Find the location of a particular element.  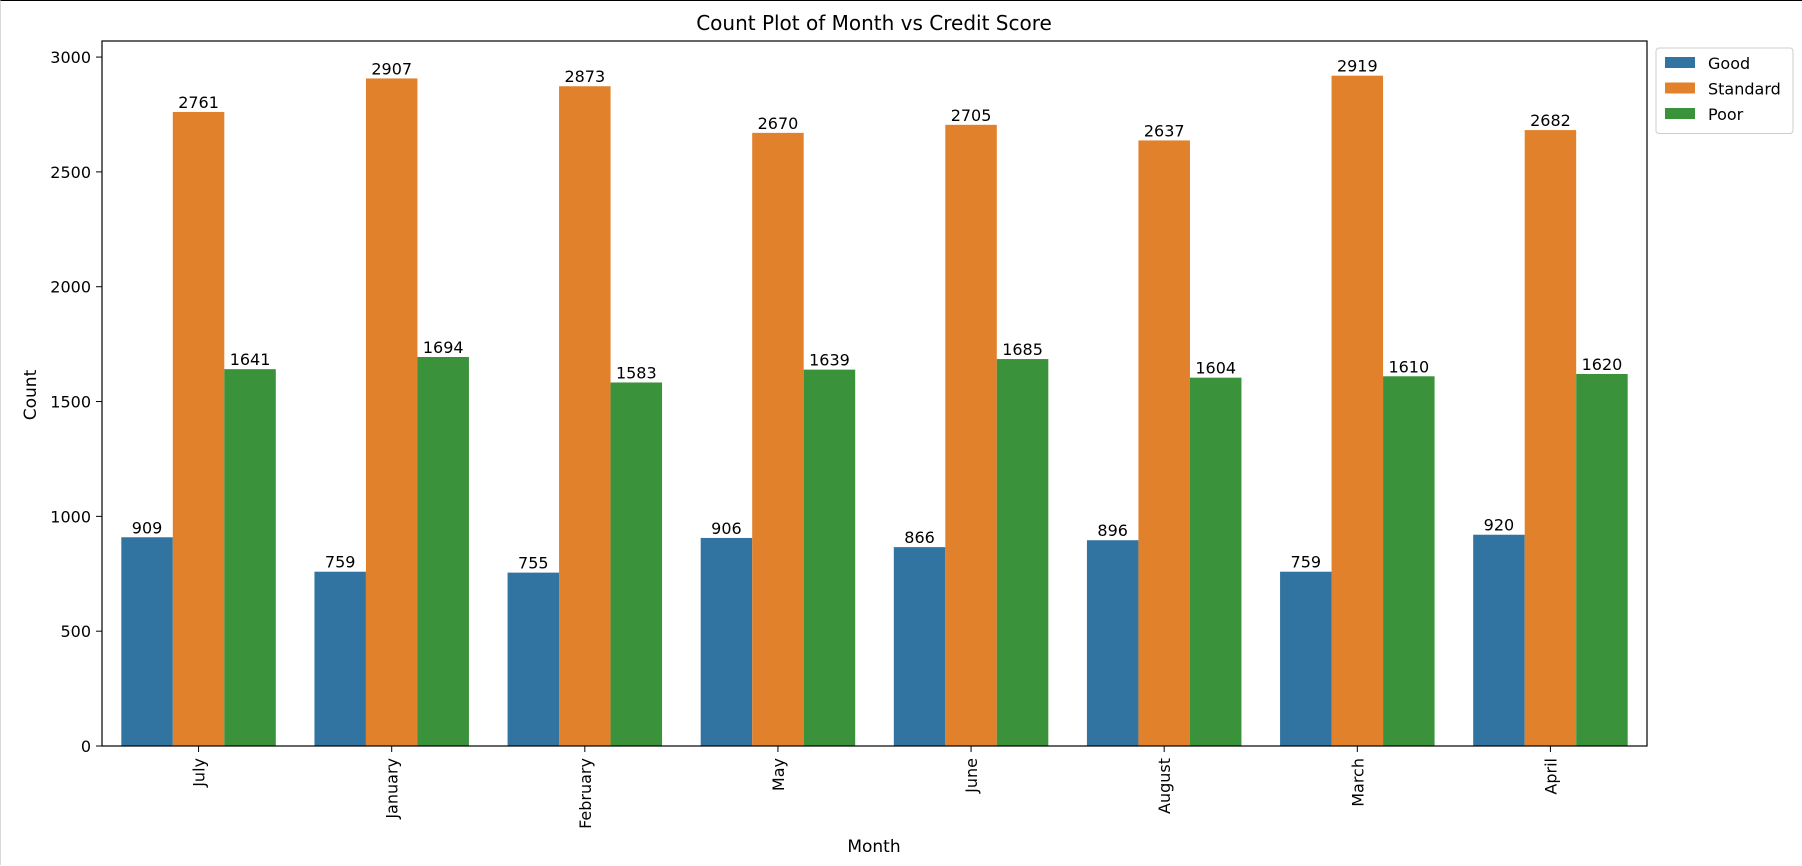

bar-standard-march is located at coordinates (1357, 411).